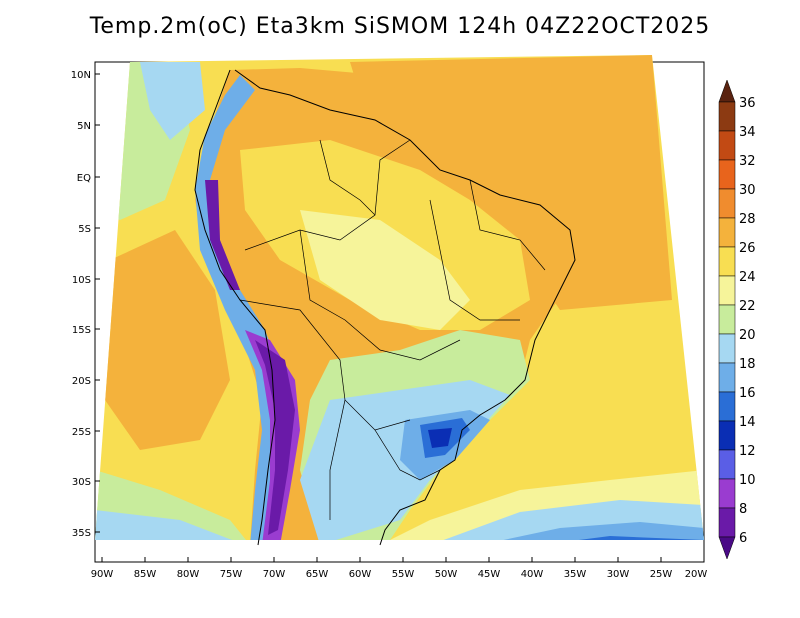 Image resolution: width=800 pixels, height=618 pixels. What do you see at coordinates (446, 574) in the screenshot?
I see `lon-label: 50W` at bounding box center [446, 574].